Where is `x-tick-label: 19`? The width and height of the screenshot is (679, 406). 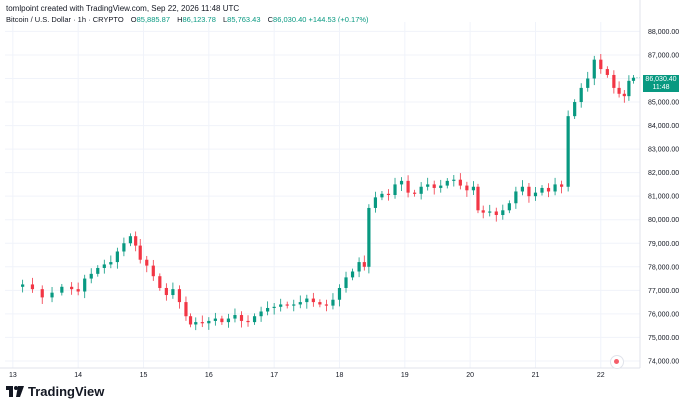
x-tick-label: 19 is located at coordinates (405, 375).